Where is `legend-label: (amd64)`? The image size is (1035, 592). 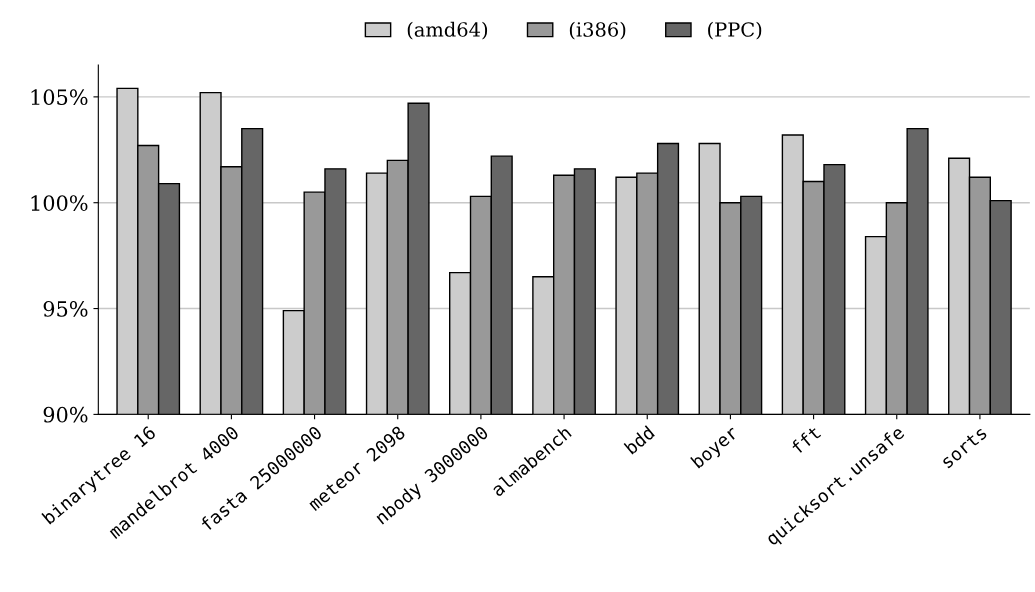
legend-label: (amd64) is located at coordinates (447, 30).